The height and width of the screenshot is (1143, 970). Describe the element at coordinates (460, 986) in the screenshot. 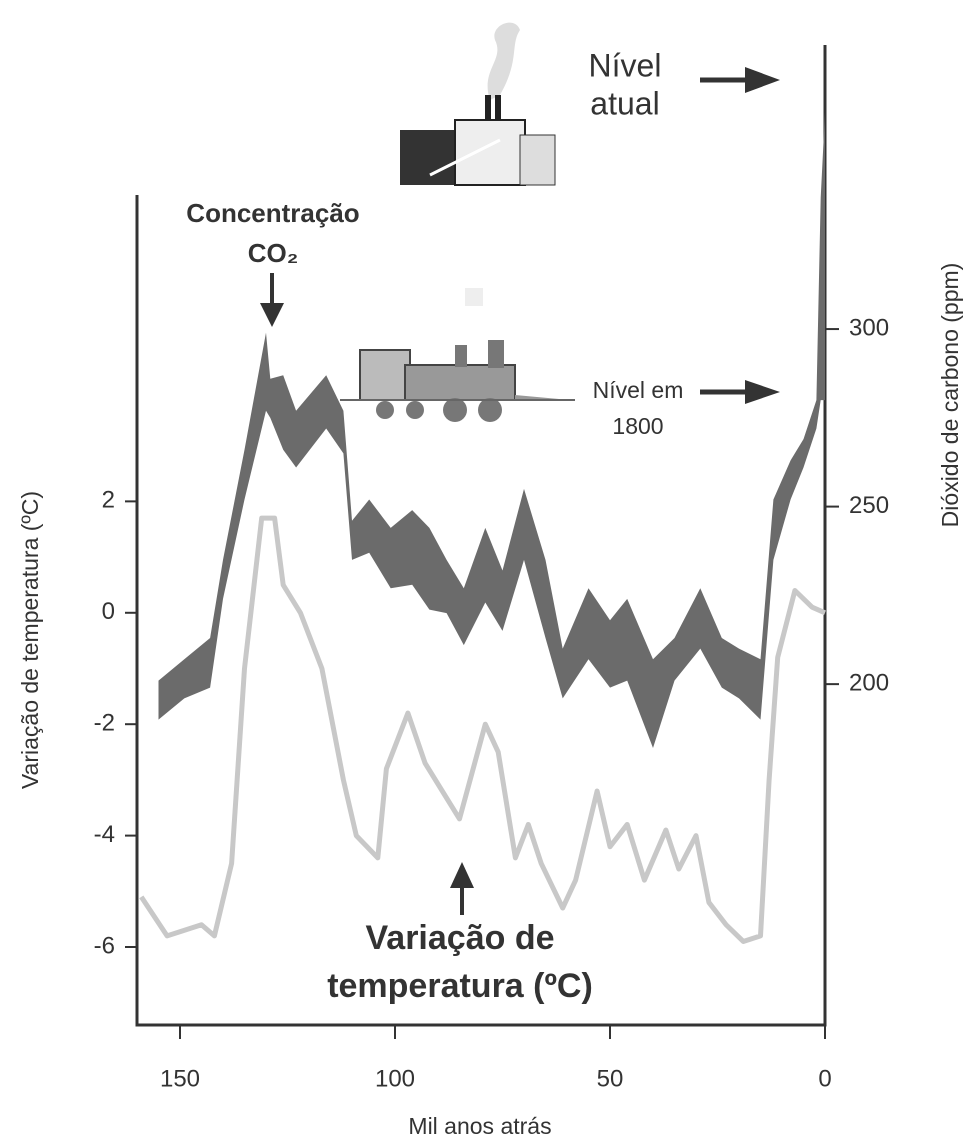

I see `annotation: temperatura (ºC)` at that location.